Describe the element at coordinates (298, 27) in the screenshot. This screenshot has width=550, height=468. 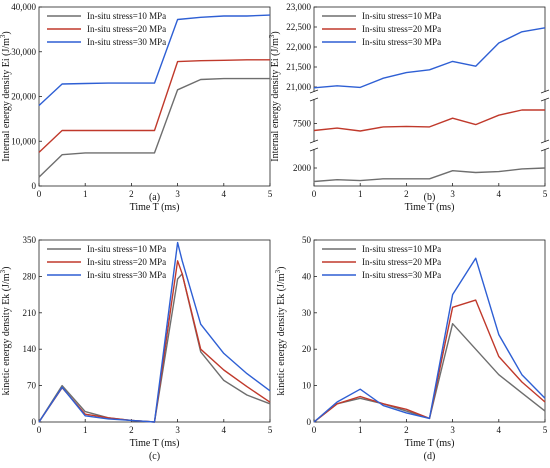
I see `y-tick-label: 22,500` at that location.